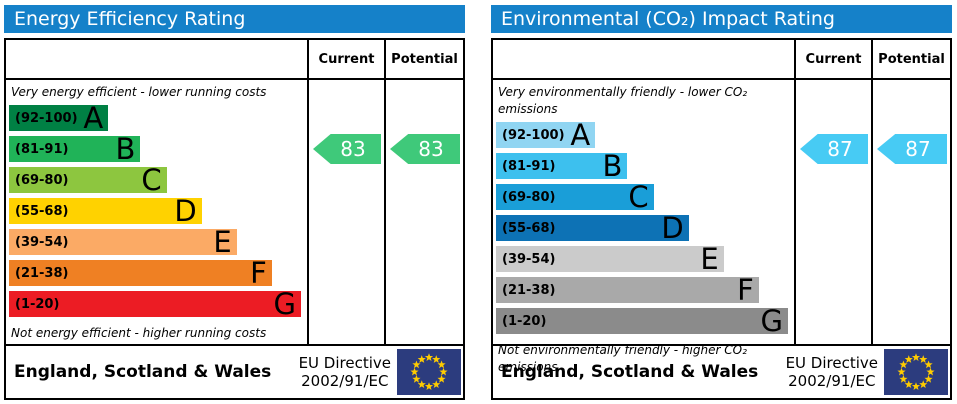  I want to click on environmental-potential-cell: 87, so click(911, 212).